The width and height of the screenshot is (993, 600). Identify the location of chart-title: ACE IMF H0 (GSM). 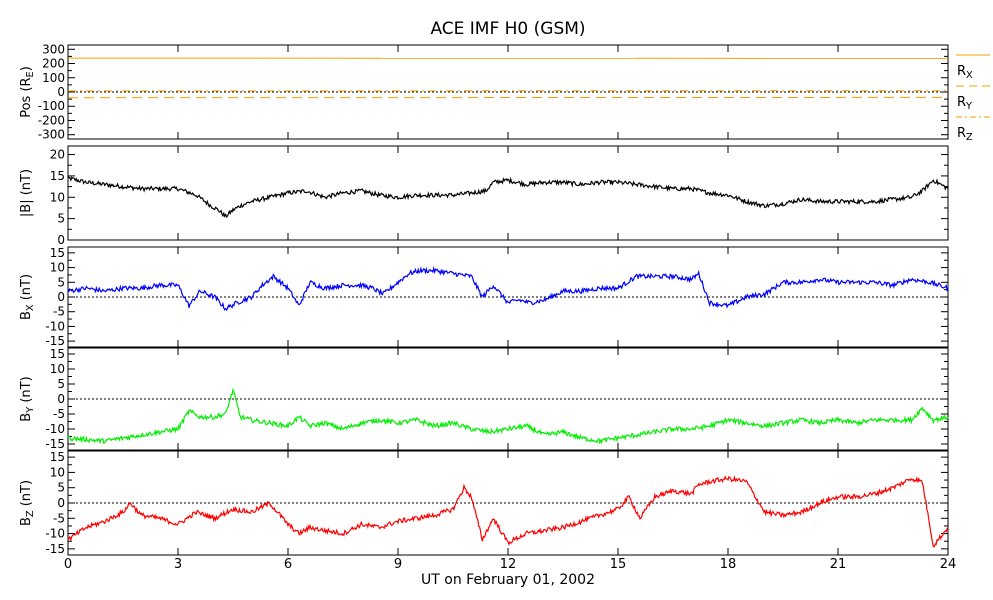
(507, 29).